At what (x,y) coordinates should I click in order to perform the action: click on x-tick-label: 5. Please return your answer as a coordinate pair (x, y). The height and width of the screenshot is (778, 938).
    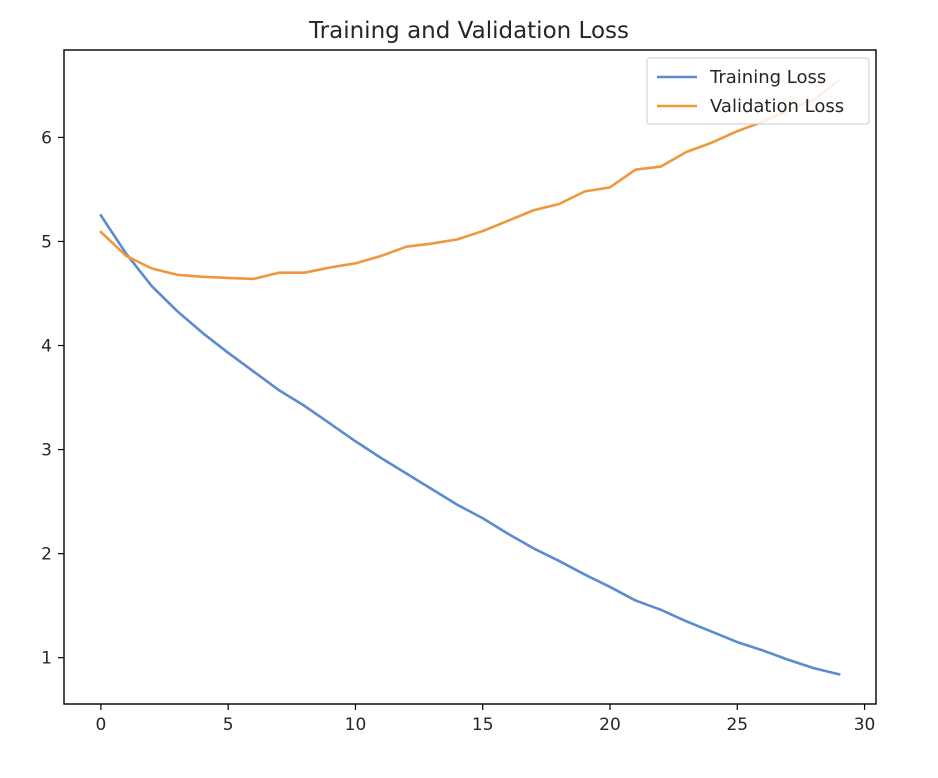
    Looking at the image, I should click on (228, 725).